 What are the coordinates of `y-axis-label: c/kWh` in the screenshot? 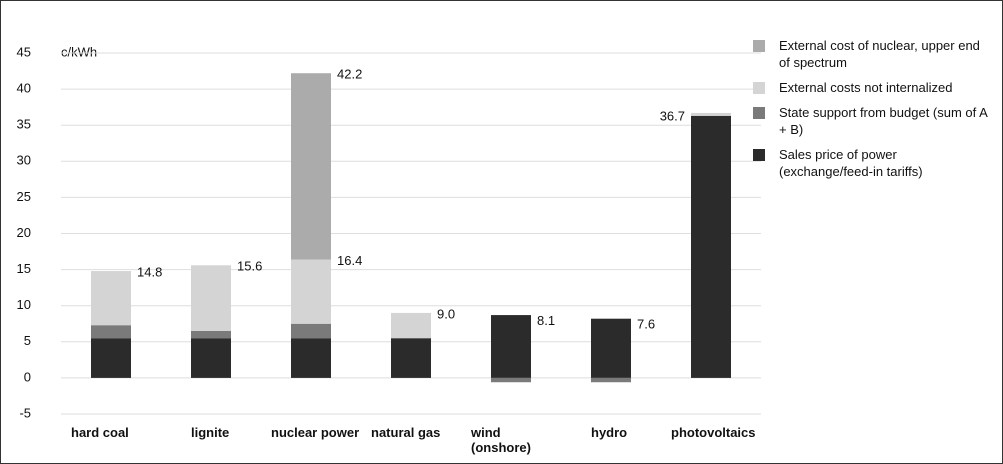 It's located at (79, 51).